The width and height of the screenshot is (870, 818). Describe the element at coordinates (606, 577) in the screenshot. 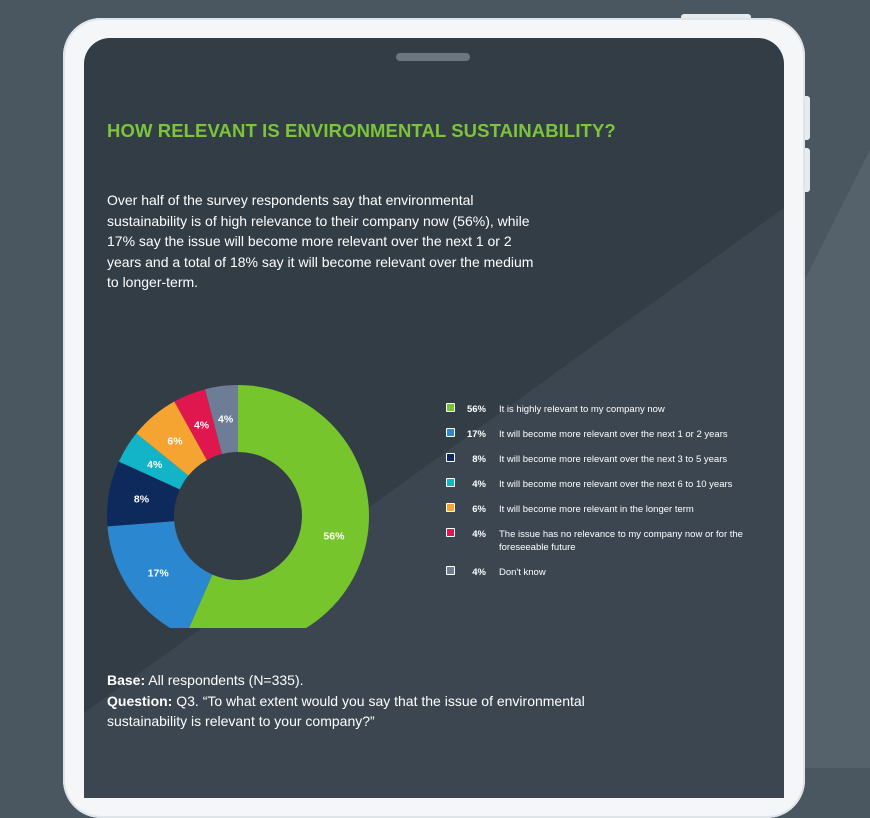

I see `legend-item: 4% Don't know` at that location.